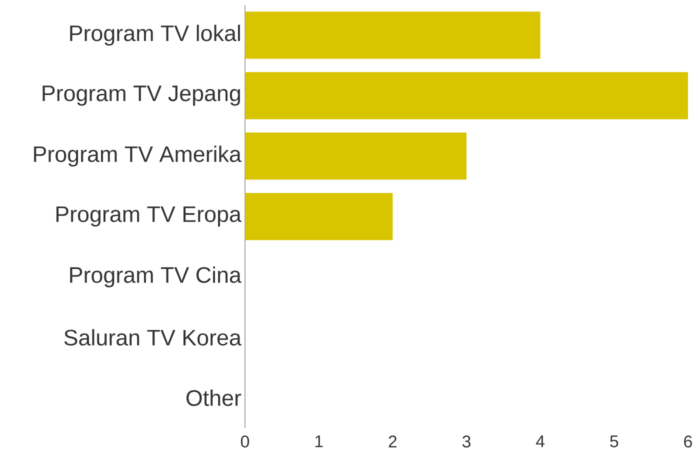  What do you see at coordinates (153, 337) in the screenshot?
I see `y-tick-label: Saluran TV Korea` at bounding box center [153, 337].